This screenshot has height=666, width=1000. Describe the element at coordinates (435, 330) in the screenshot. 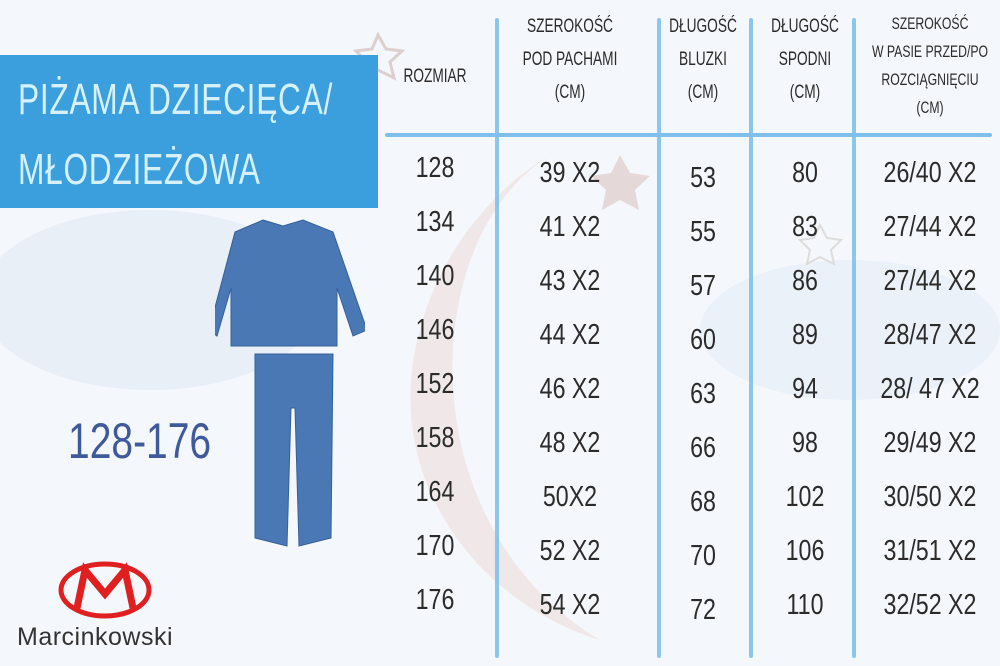

I see `table-cell: 146` at that location.